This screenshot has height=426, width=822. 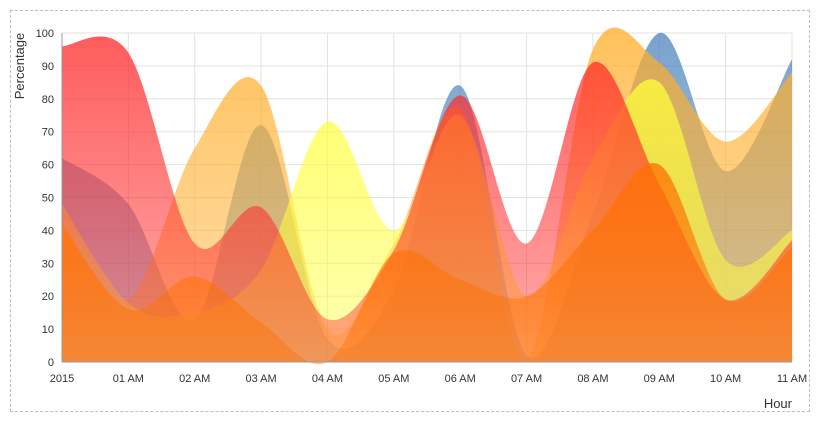 What do you see at coordinates (128, 379) in the screenshot?
I see `x-tick-label: 01 AM` at bounding box center [128, 379].